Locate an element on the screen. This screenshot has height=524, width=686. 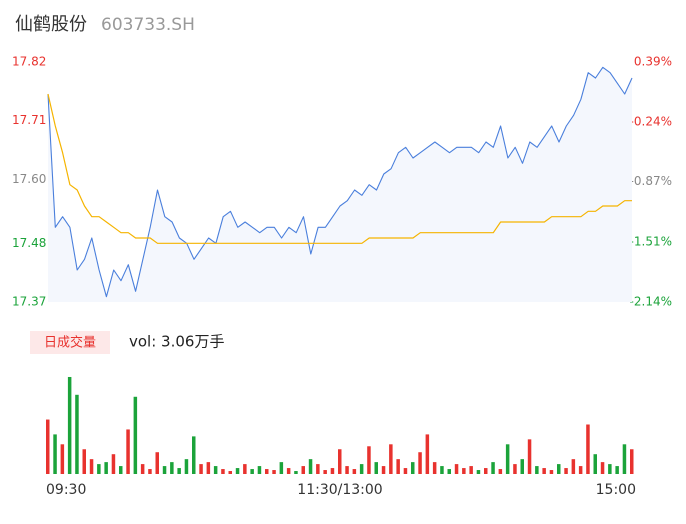
x-tick-label: 11:30/13:00 is located at coordinates (339, 490).